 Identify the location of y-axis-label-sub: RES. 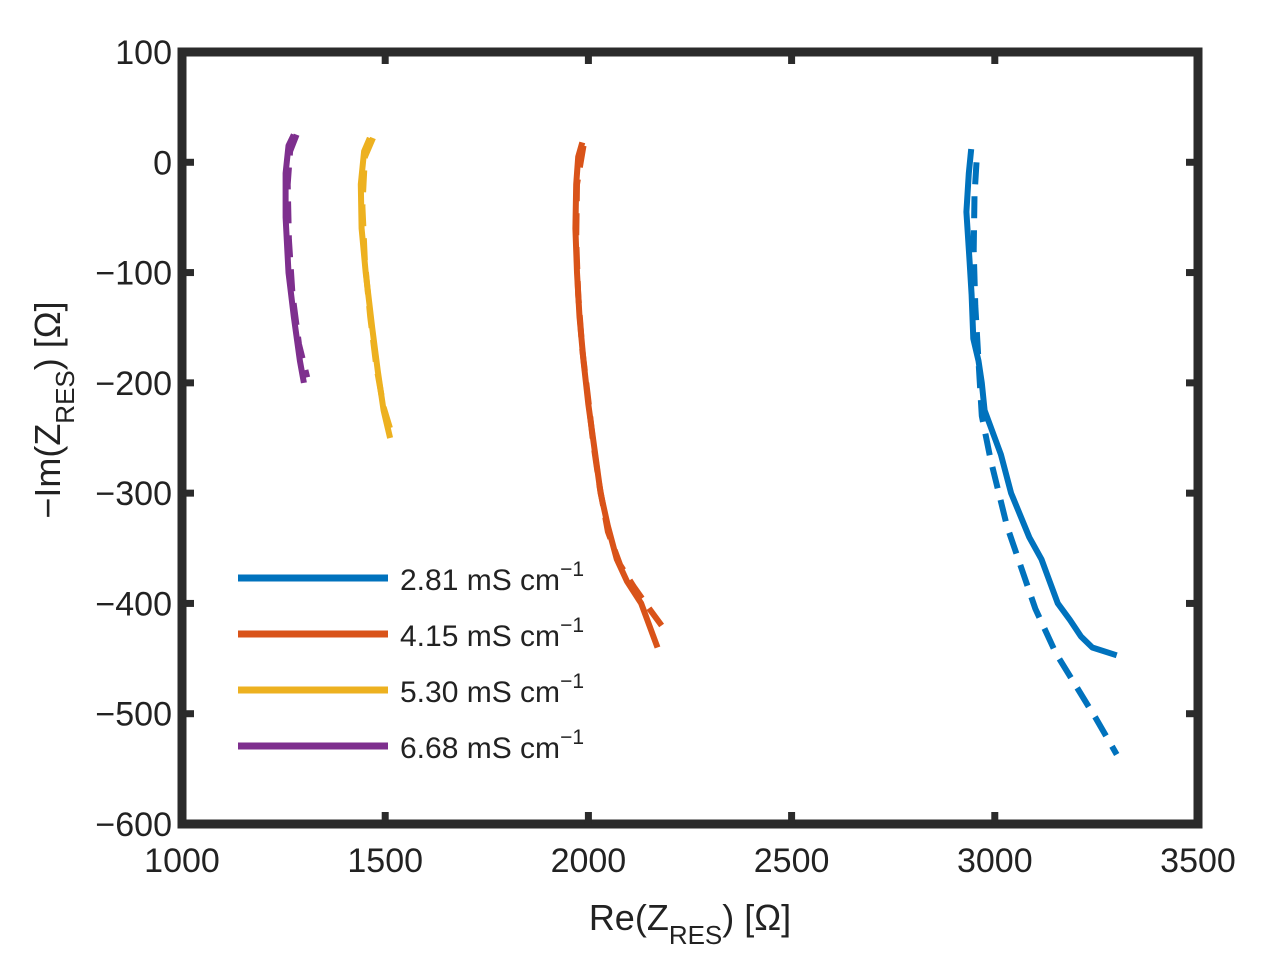
(65, 396).